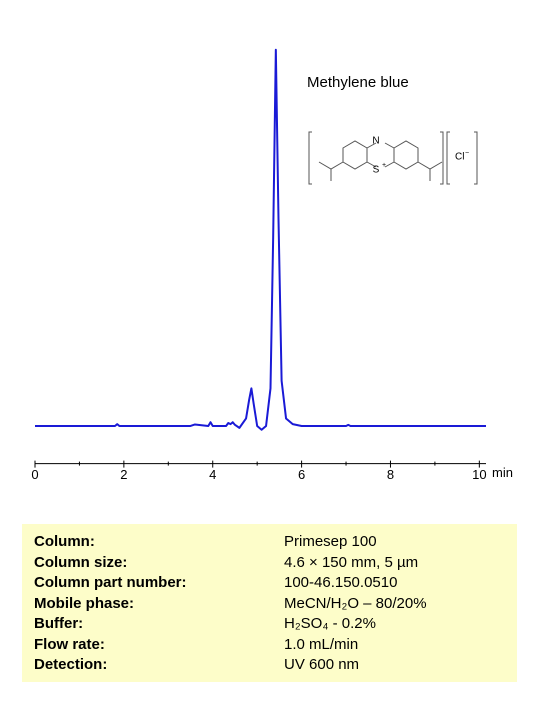  What do you see at coordinates (212, 474) in the screenshot?
I see `x-tick-label: 4` at bounding box center [212, 474].